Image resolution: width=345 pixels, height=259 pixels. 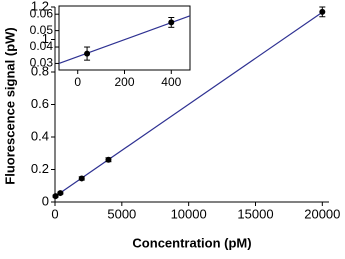 I want to click on y-tick-label: 0.6, so click(x=40, y=103).